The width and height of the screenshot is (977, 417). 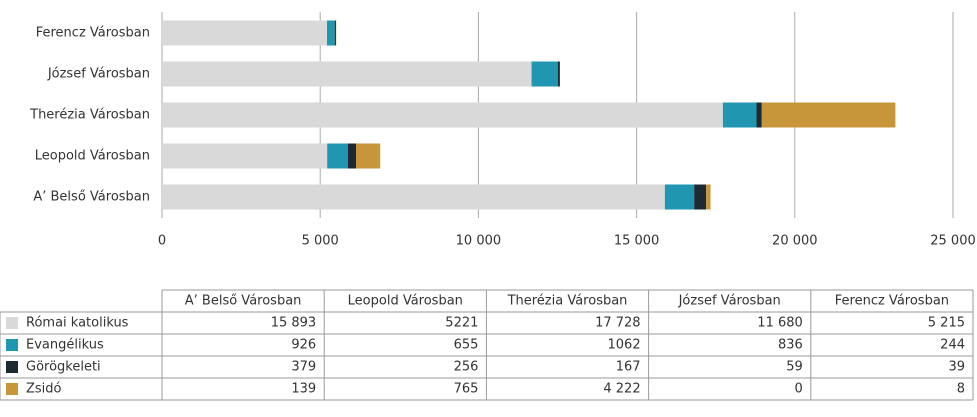 What do you see at coordinates (799, 389) in the screenshot?
I see `table-value: 0` at bounding box center [799, 389].